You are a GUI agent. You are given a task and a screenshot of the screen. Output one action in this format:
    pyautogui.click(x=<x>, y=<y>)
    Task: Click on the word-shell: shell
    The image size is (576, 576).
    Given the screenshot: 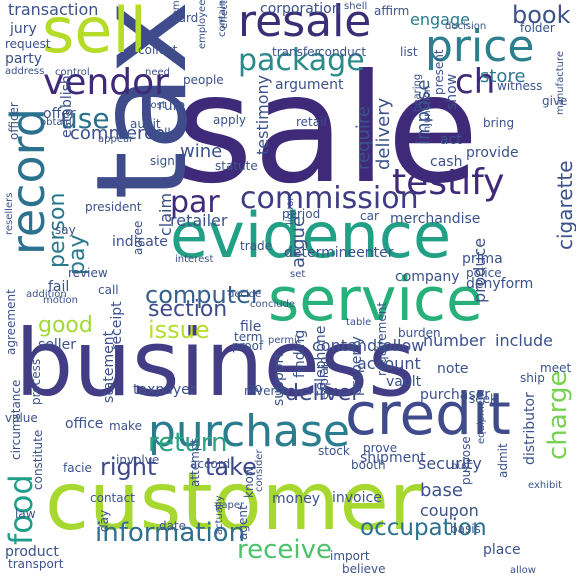 What is the action you would take?
    pyautogui.click(x=356, y=6)
    